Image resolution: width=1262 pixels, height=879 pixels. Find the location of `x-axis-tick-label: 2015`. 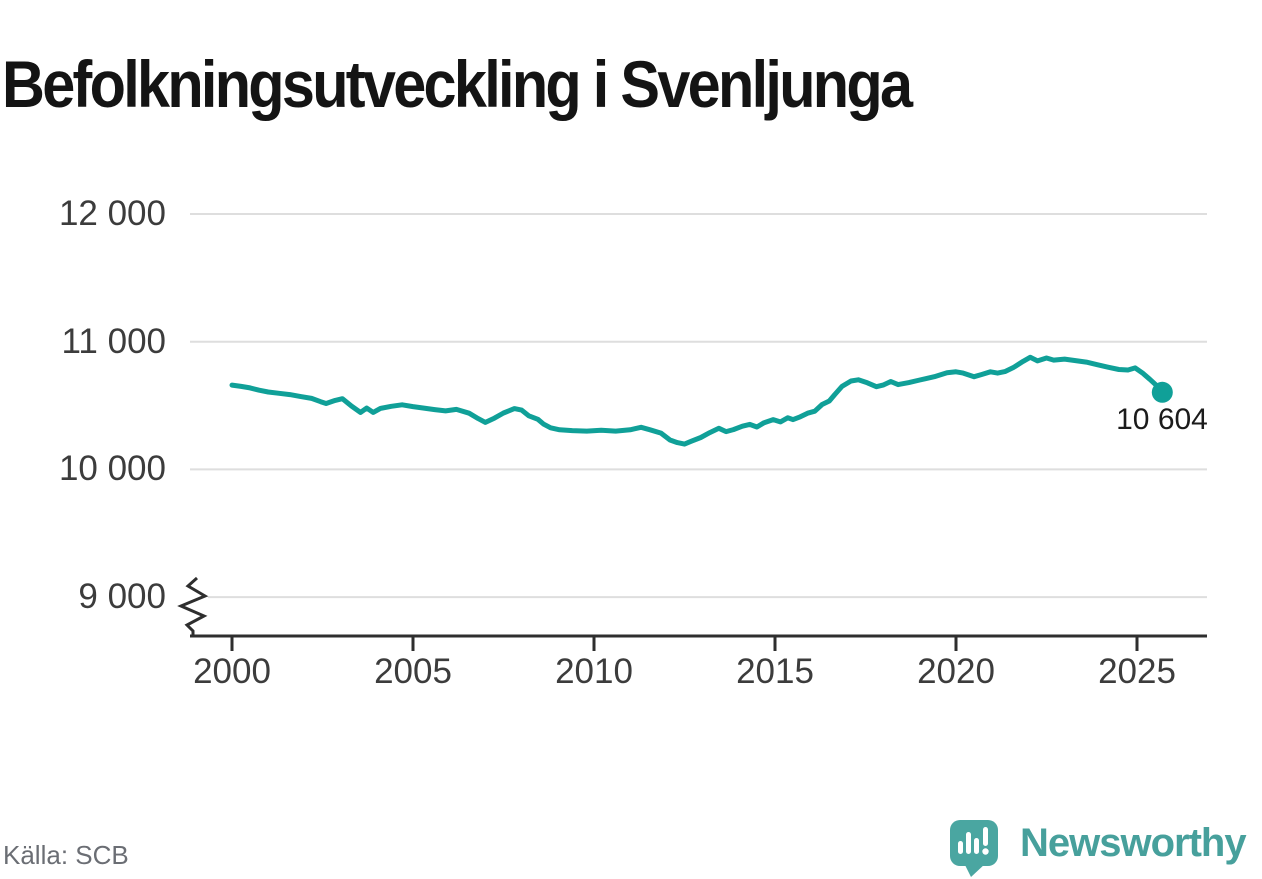

x-axis-tick-label: 2015 is located at coordinates (775, 671).